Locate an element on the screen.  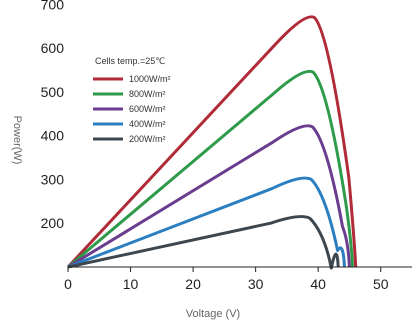
legend-label: 1000W/m² is located at coordinates (150, 79).